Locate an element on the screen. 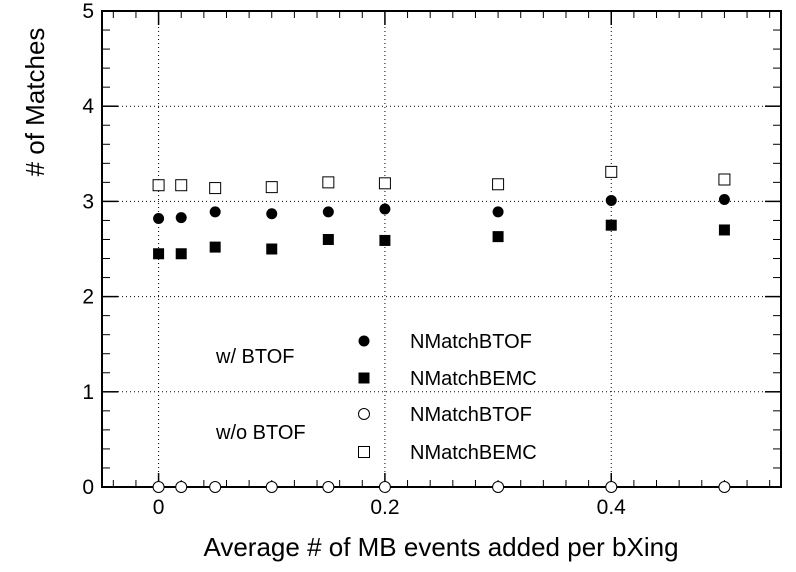 This screenshot has width=796, height=572. y-axis-title: # of Matches is located at coordinates (35, 102).